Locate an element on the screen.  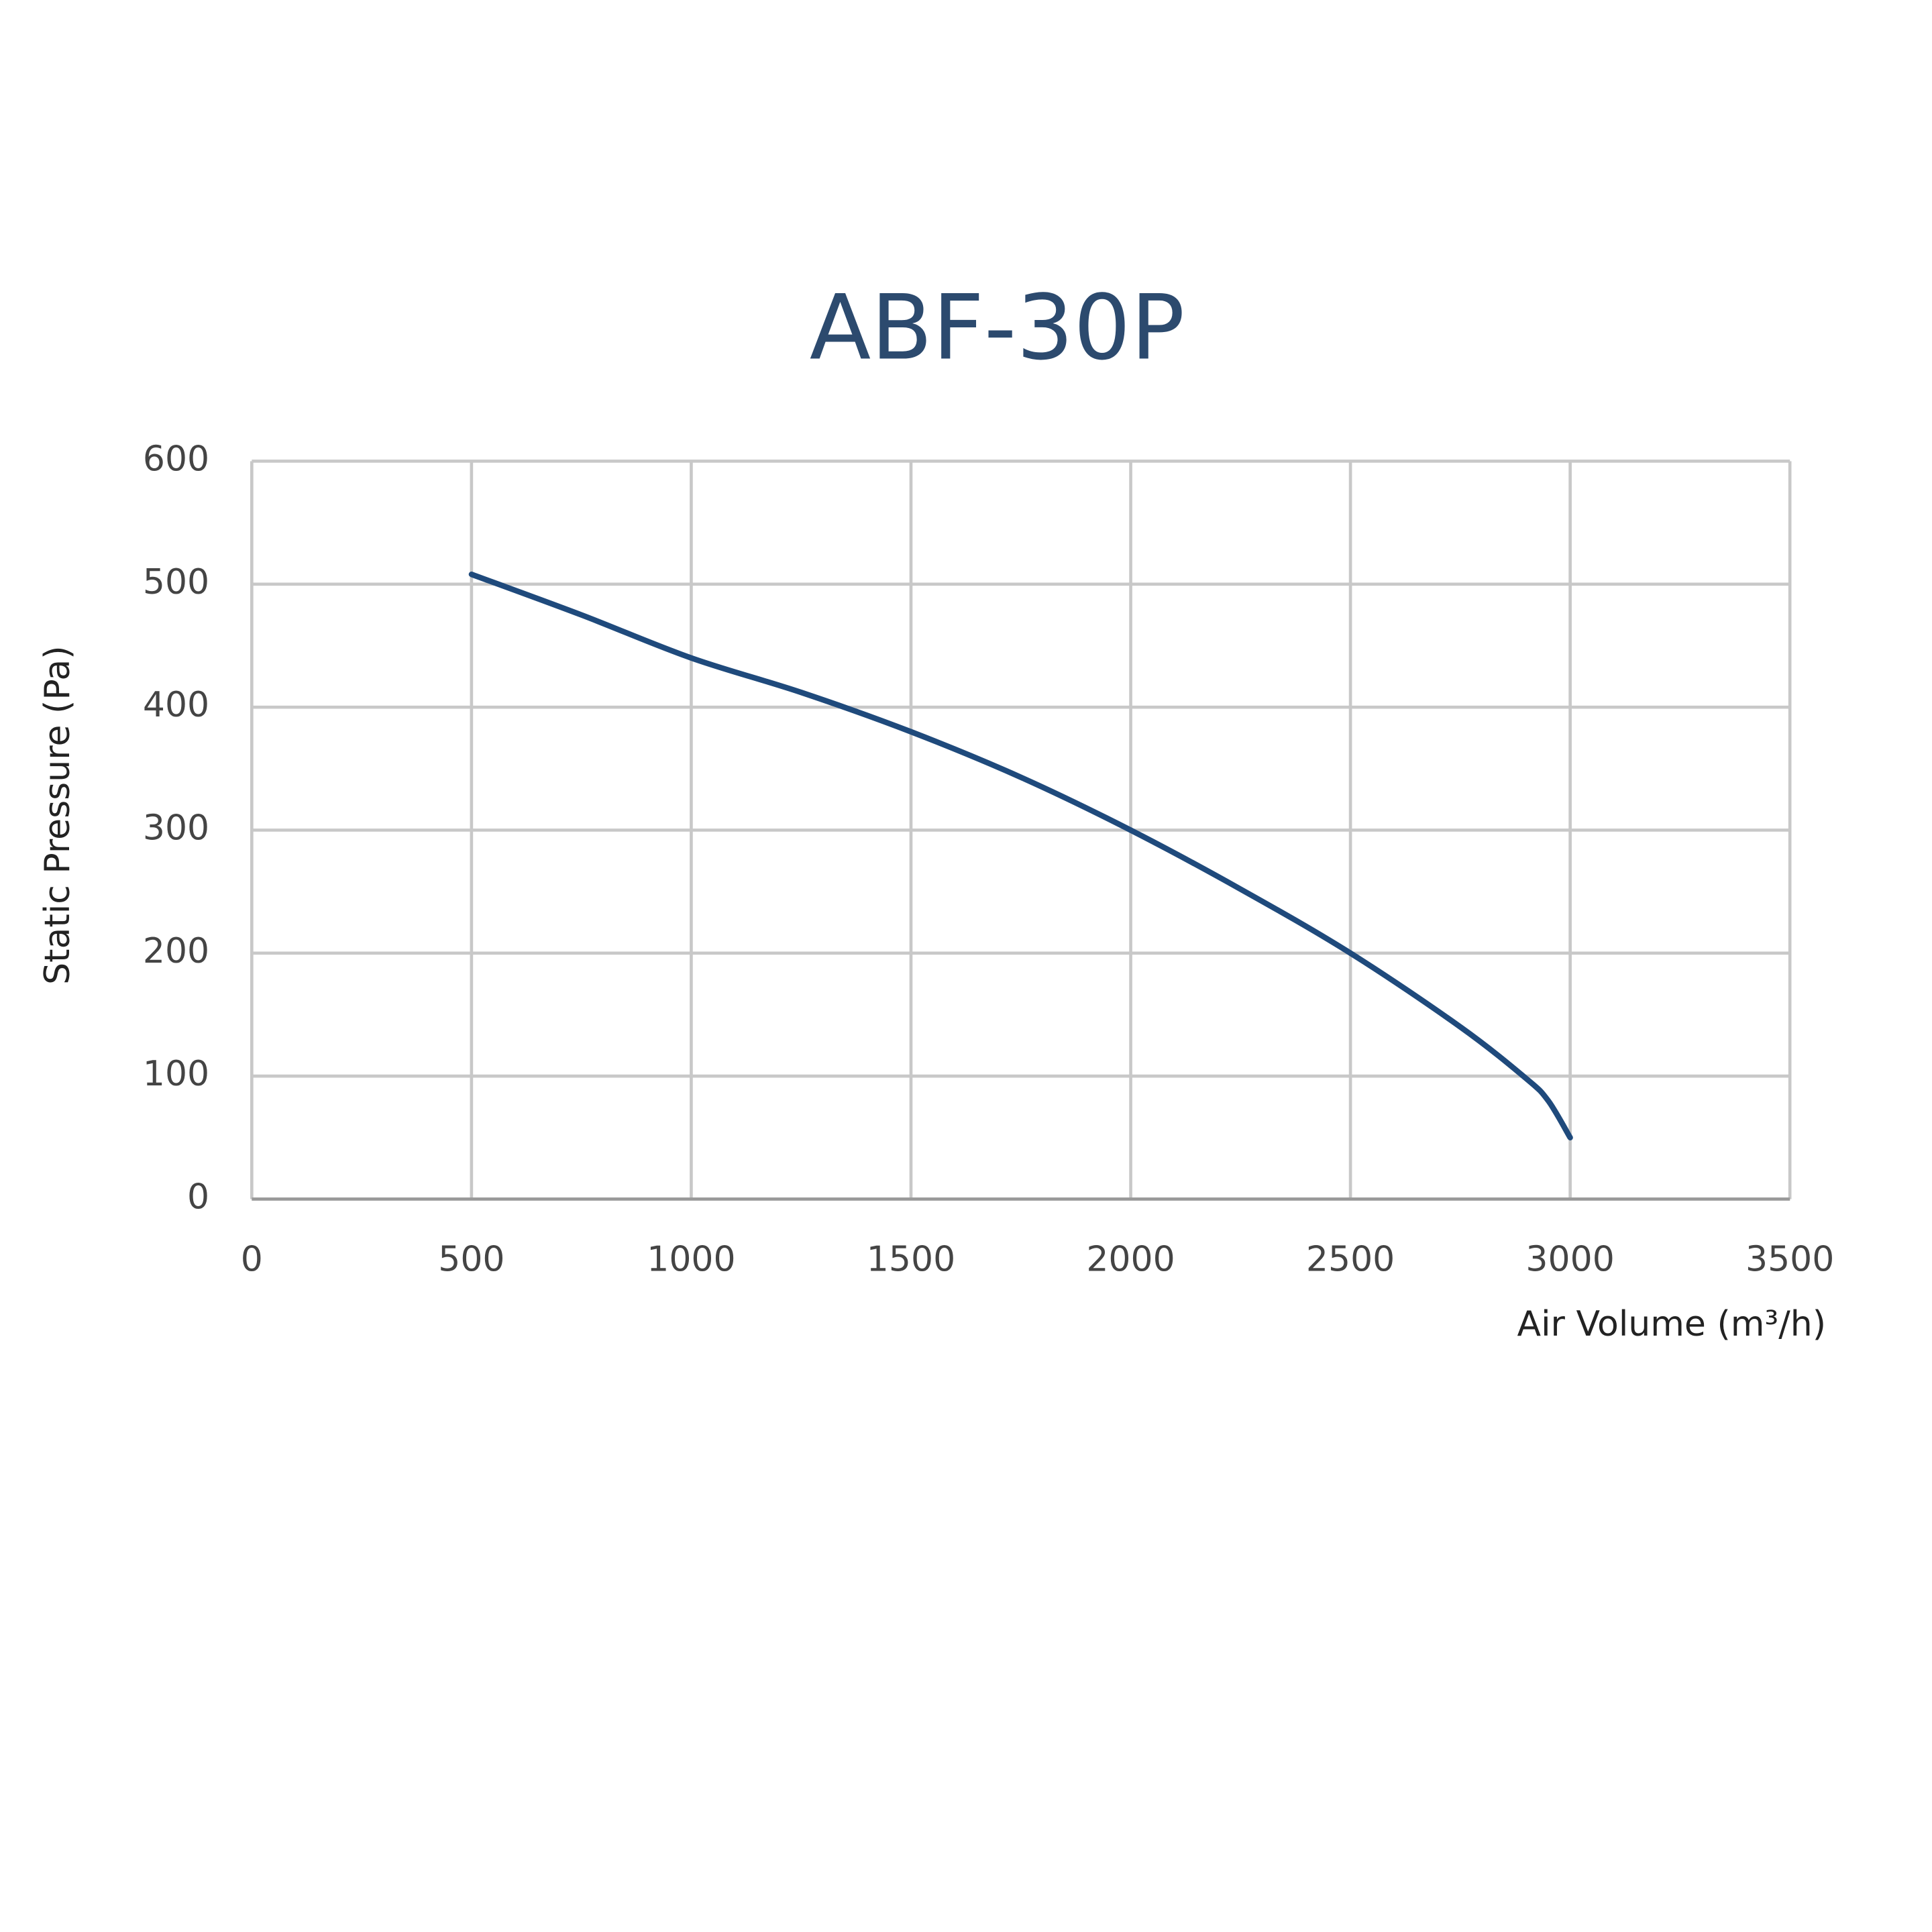
x-tick-label: 2000 is located at coordinates (1130, 1259).